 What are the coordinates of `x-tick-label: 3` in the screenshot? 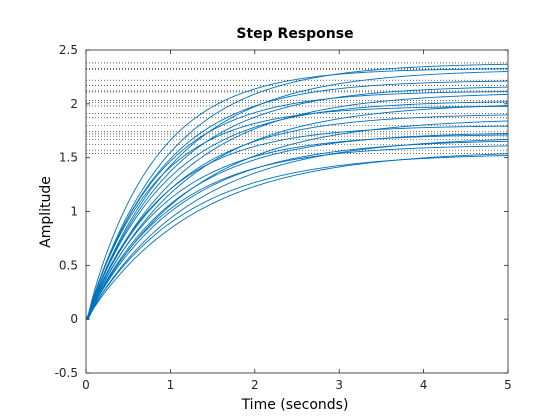 It's located at (339, 385).